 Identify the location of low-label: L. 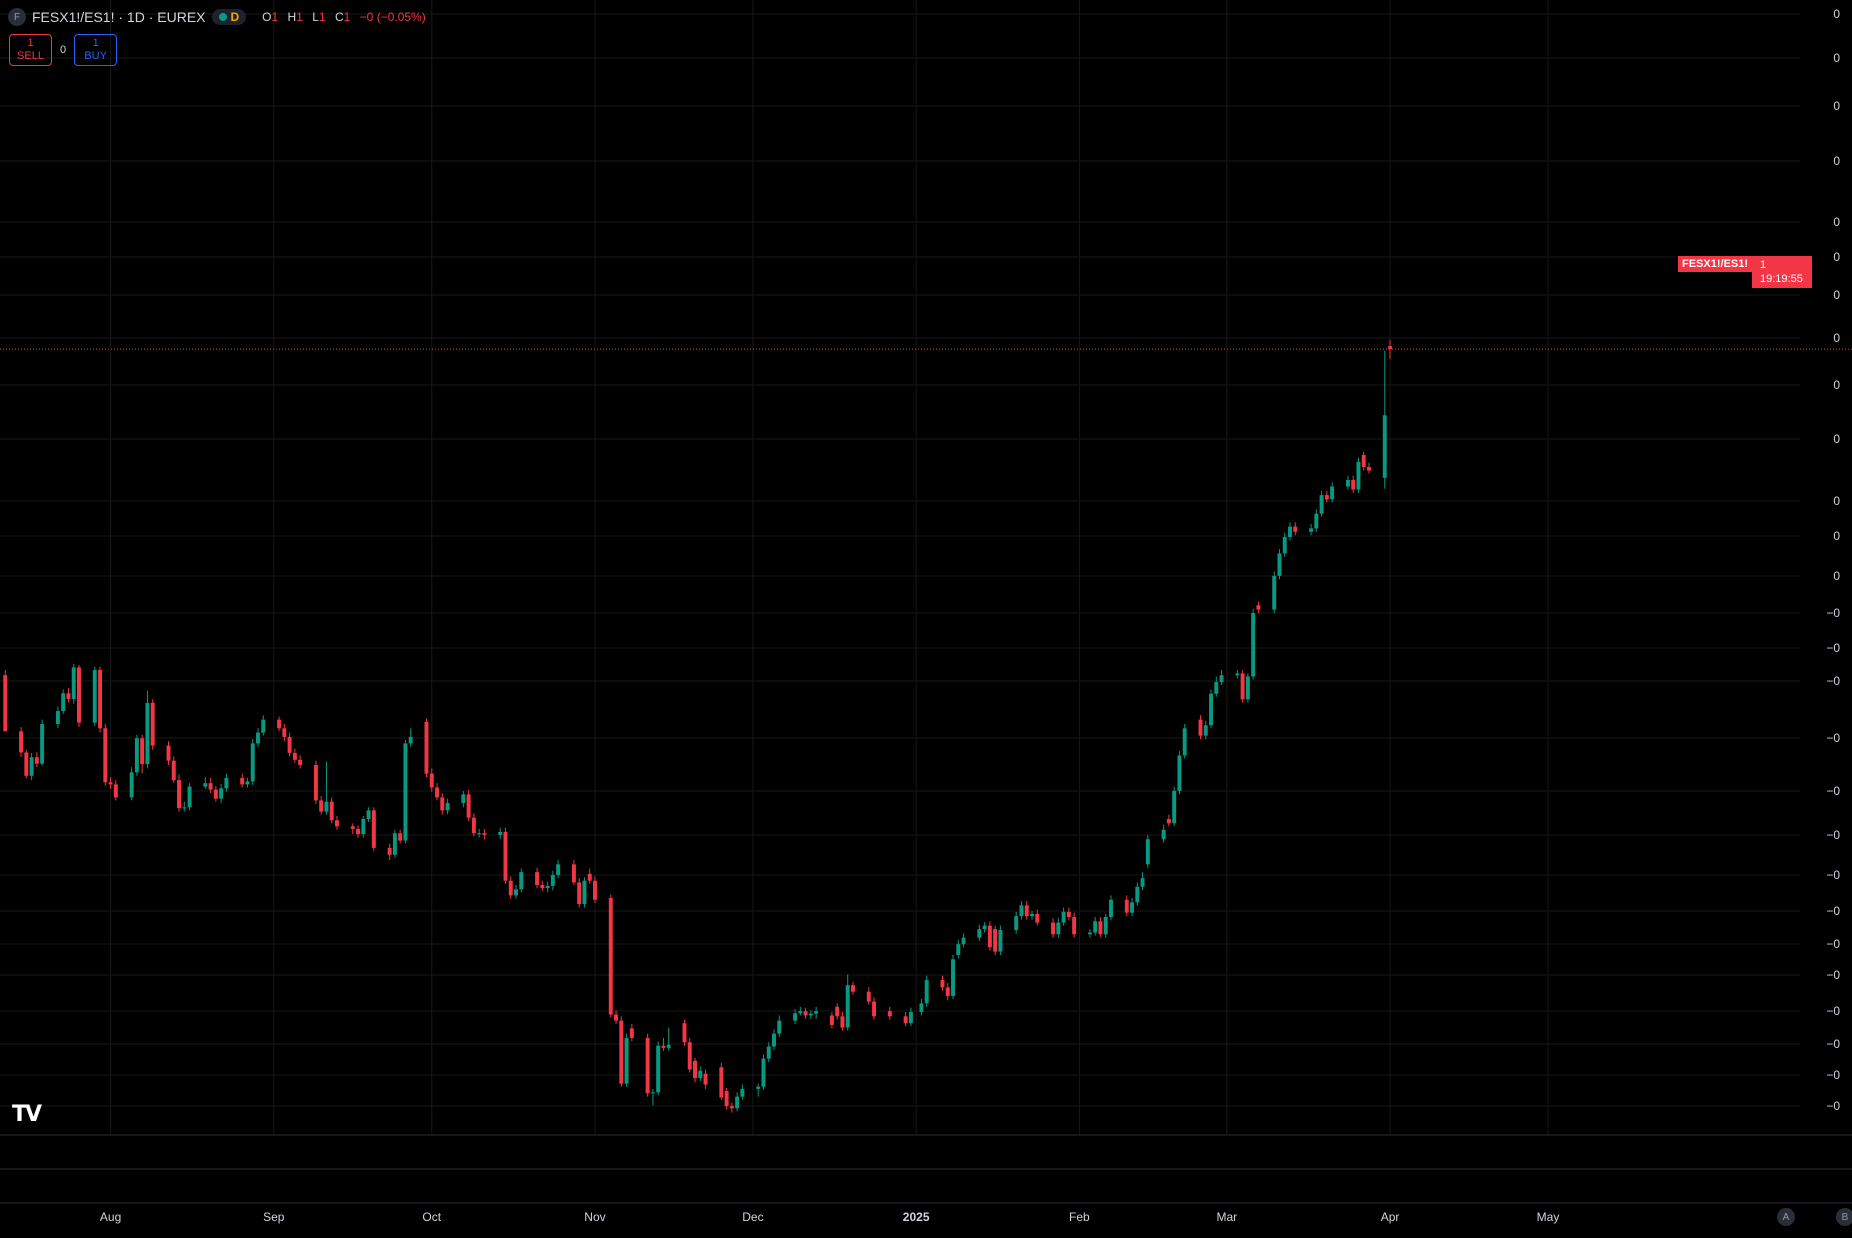
(315, 17).